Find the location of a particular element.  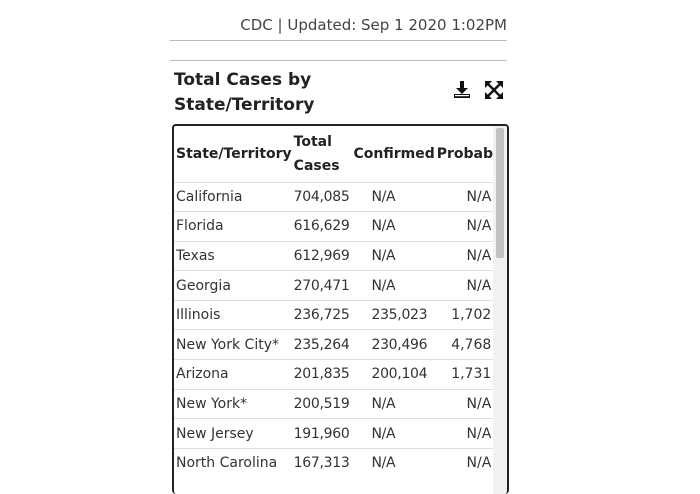

cell-total: 236,725 is located at coordinates (321, 314).